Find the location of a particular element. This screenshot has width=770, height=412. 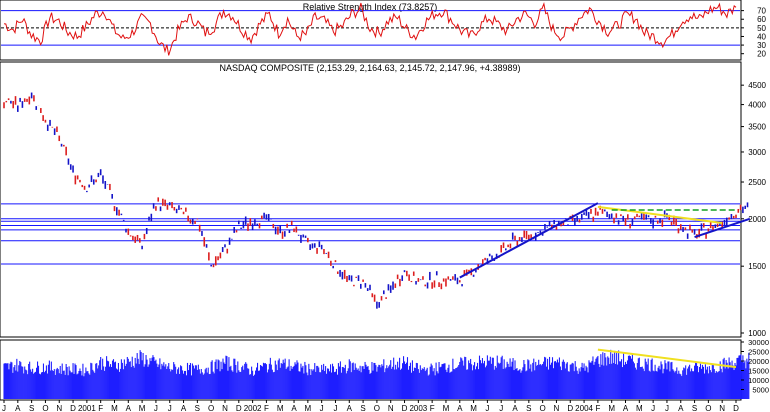

volume-tick-label: 5000 is located at coordinates (760, 390).